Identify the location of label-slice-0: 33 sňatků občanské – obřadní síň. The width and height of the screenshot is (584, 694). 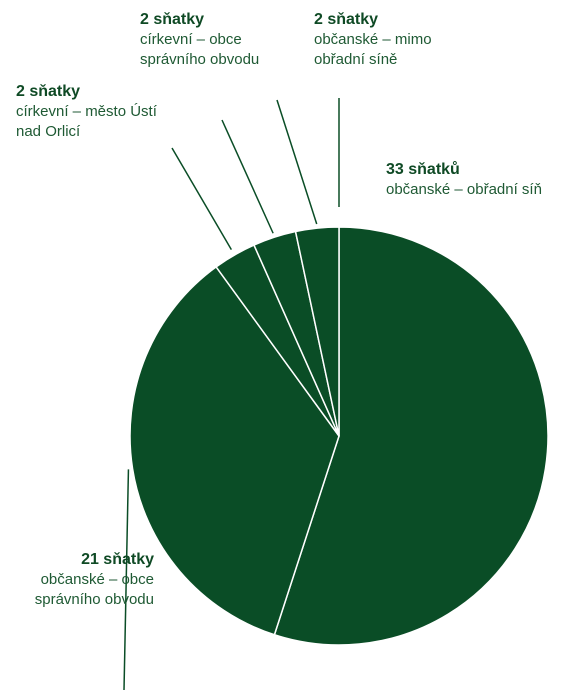
(485, 180).